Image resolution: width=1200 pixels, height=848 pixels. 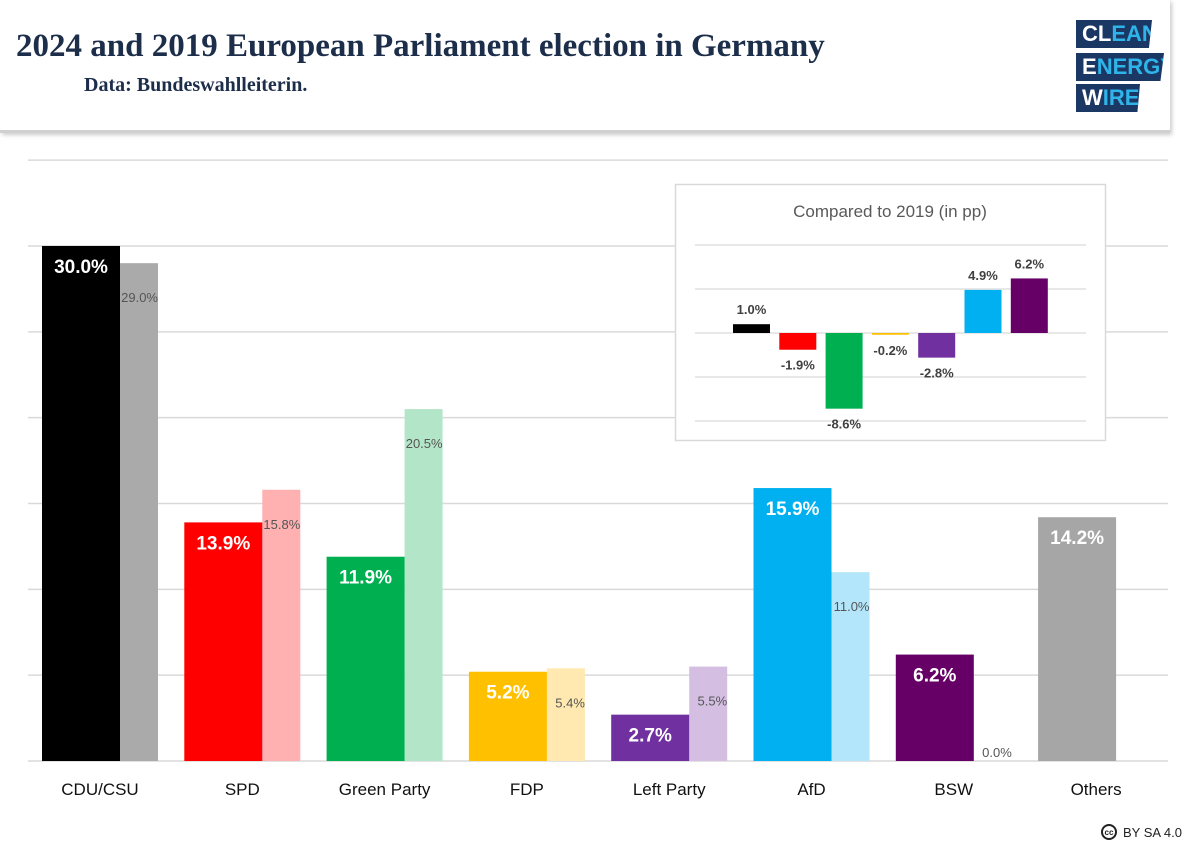 I want to click on license: cc BY SA 4.0, so click(x=1141, y=832).